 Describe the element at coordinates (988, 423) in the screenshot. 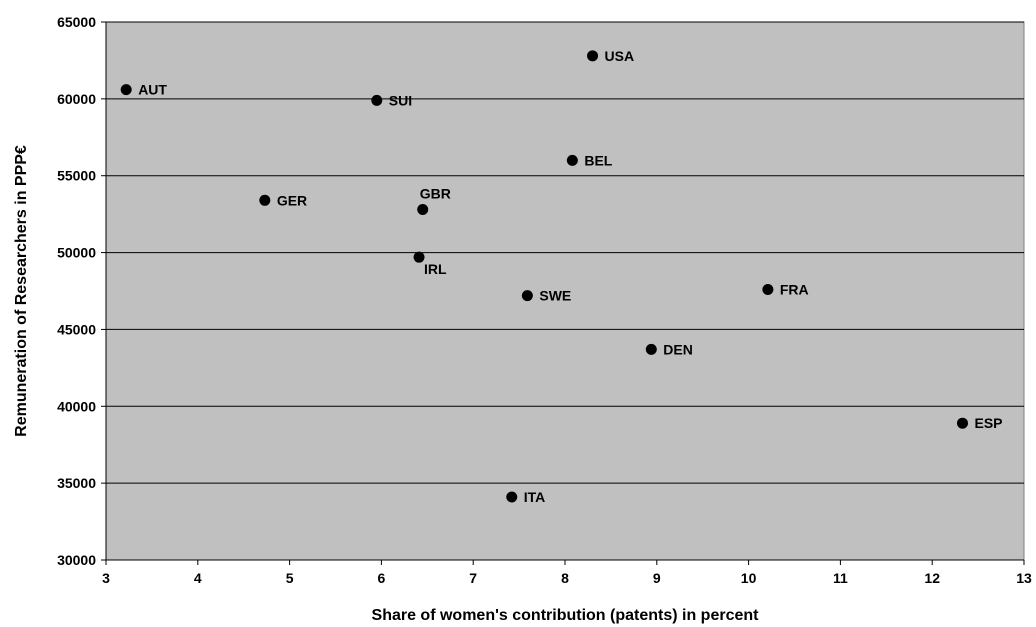

I see `point-label: ESP` at that location.